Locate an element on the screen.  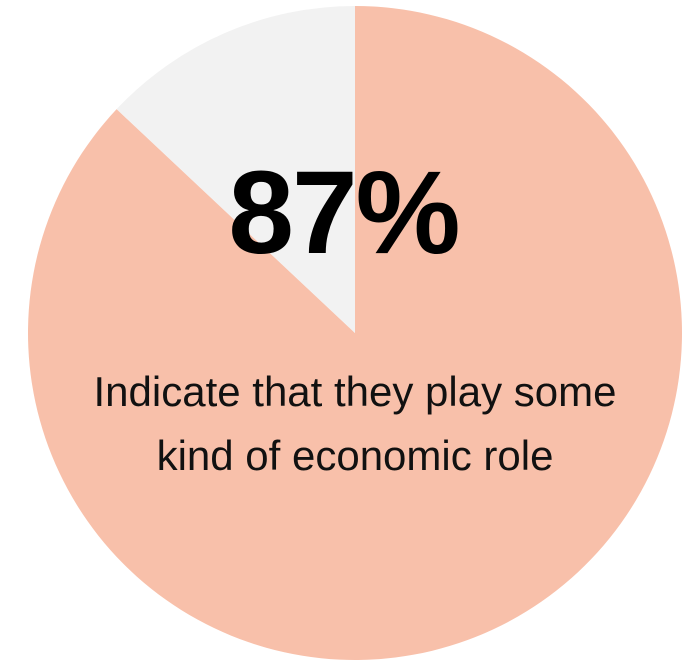
percentage-label: 87% is located at coordinates (344, 213).